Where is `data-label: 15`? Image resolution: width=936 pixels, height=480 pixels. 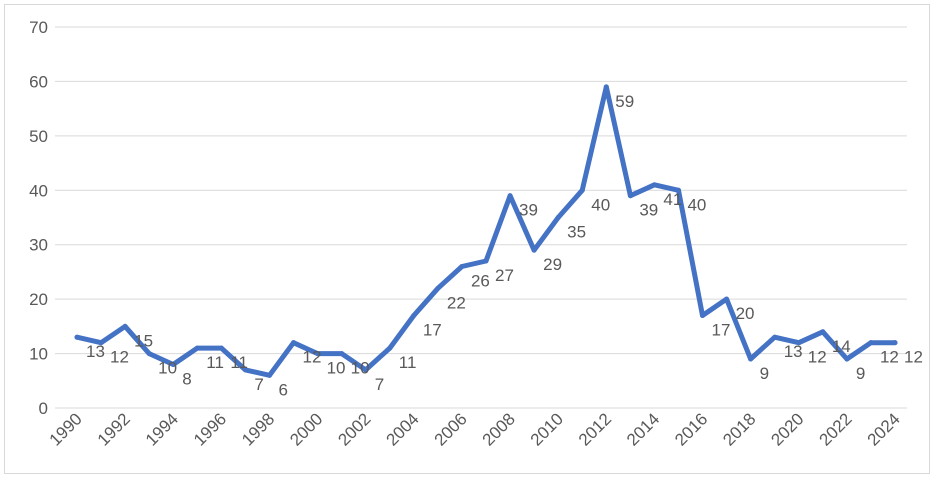
data-label: 15 is located at coordinates (143, 340).